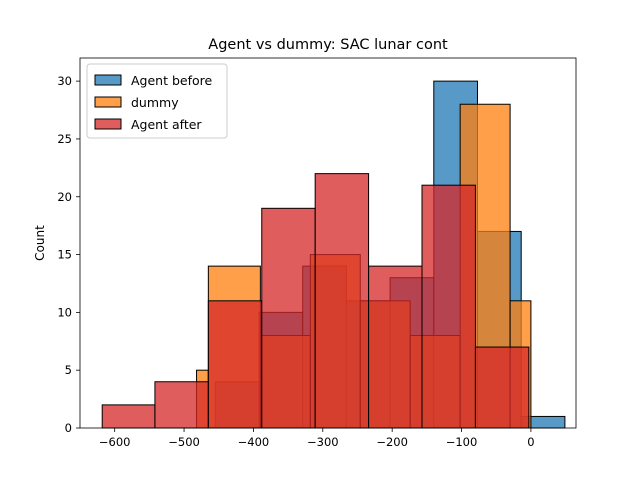 Image resolution: width=640 pixels, height=484 pixels. What do you see at coordinates (392, 442) in the screenshot?
I see `x-tick-label: −200` at bounding box center [392, 442].